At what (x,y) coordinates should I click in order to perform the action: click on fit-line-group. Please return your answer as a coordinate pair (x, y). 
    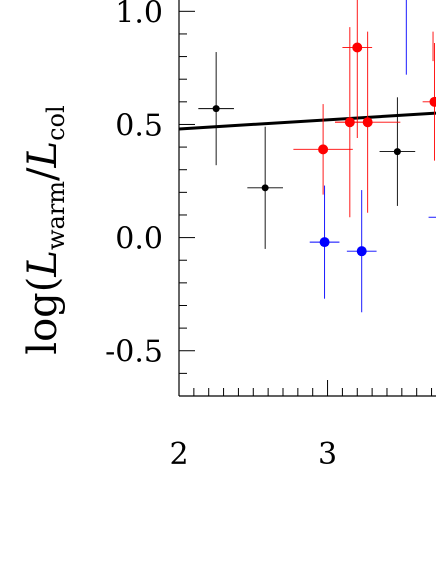
    Looking at the image, I should click on (307, 121).